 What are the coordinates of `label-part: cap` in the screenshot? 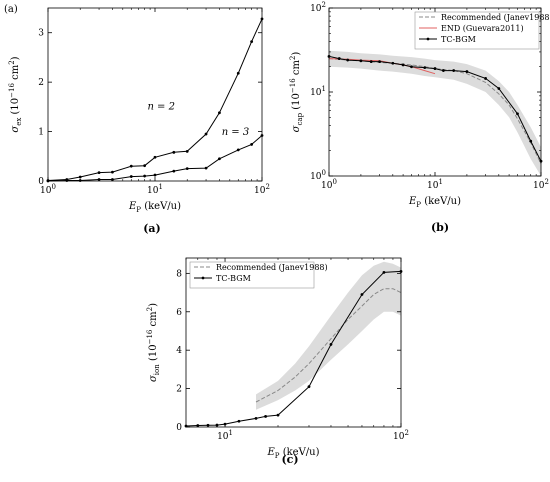 It's located at (300, 118).